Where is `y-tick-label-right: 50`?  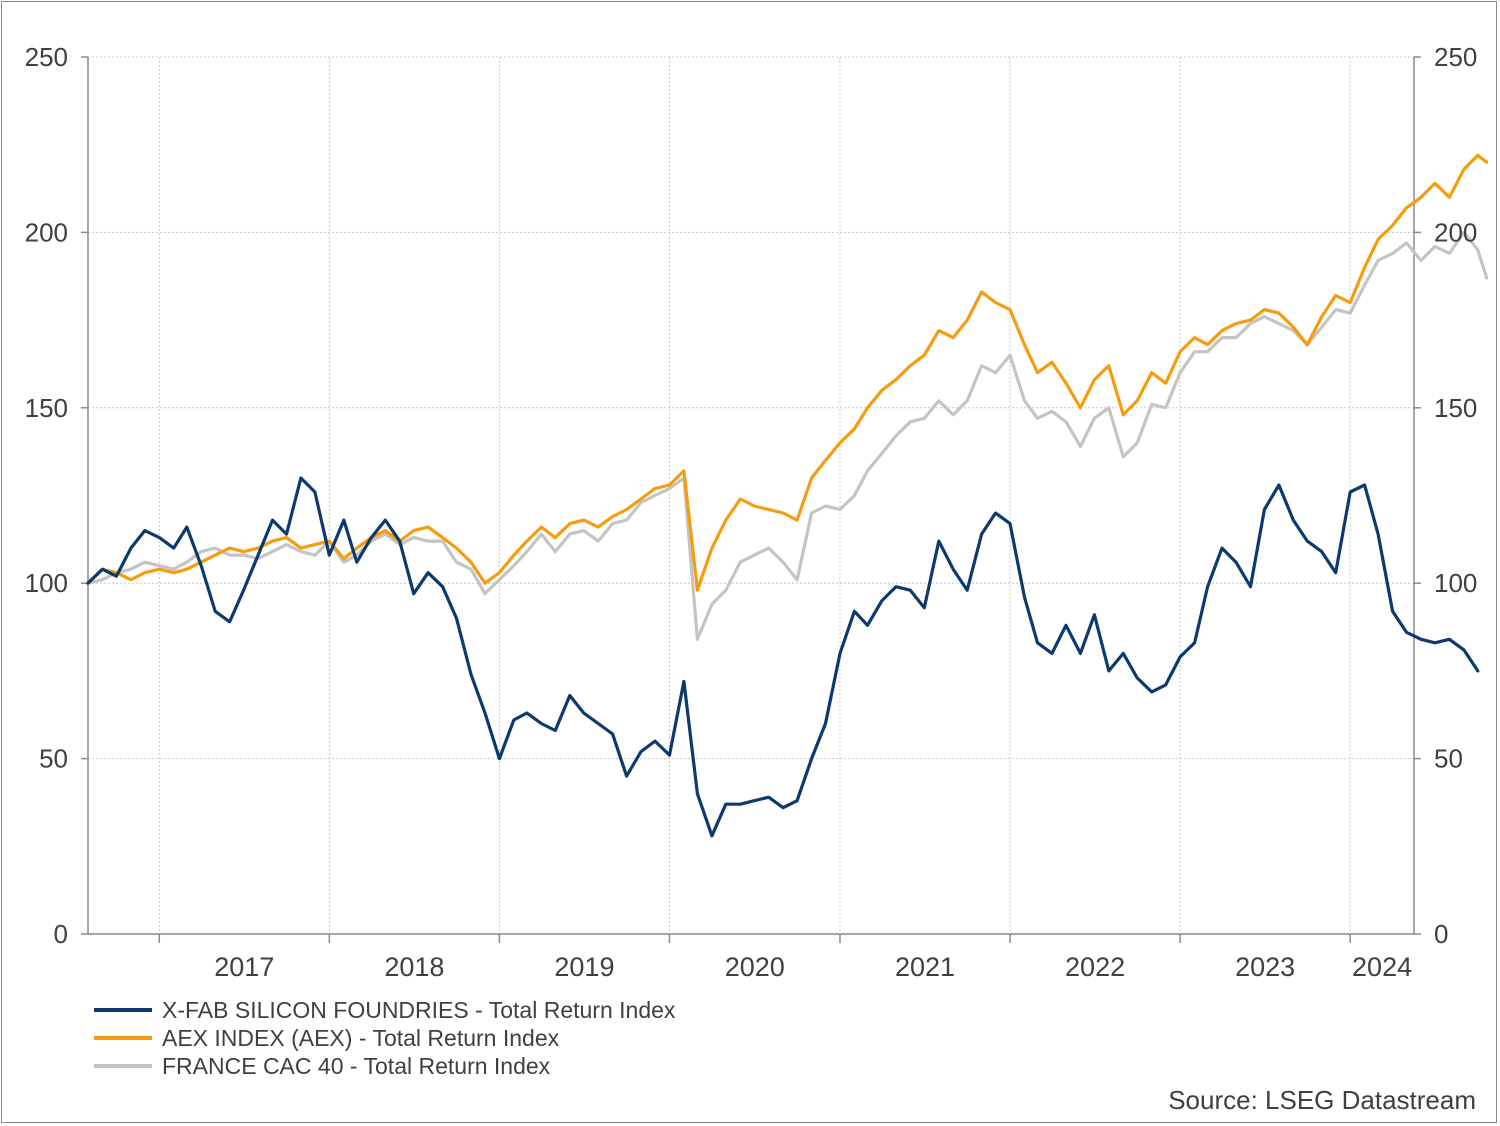 y-tick-label-right: 50 is located at coordinates (1448, 759).